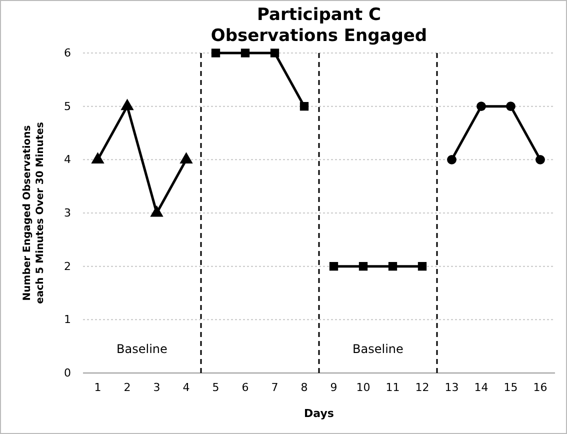 This screenshot has width=567, height=434. Describe the element at coordinates (216, 387) in the screenshot. I see `x-tick-label: 5` at that location.